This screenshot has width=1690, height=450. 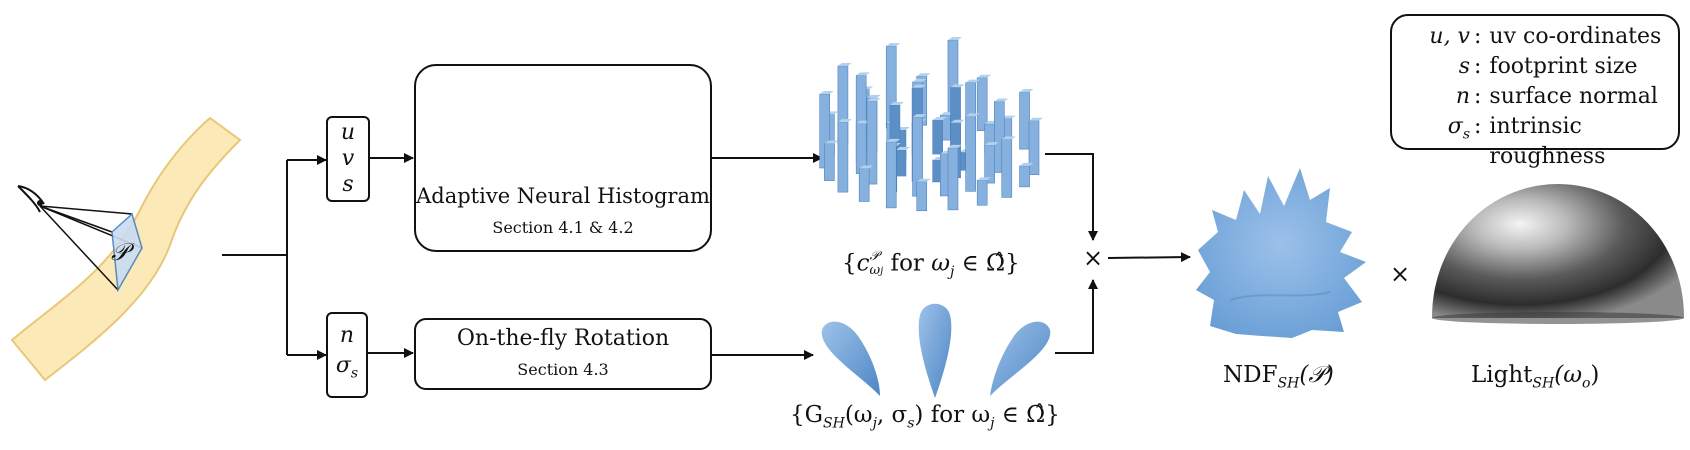 What do you see at coordinates (1526, 141) in the screenshot?
I see `legend-row-sigma: σs: intrinsic roughness` at bounding box center [1526, 141].